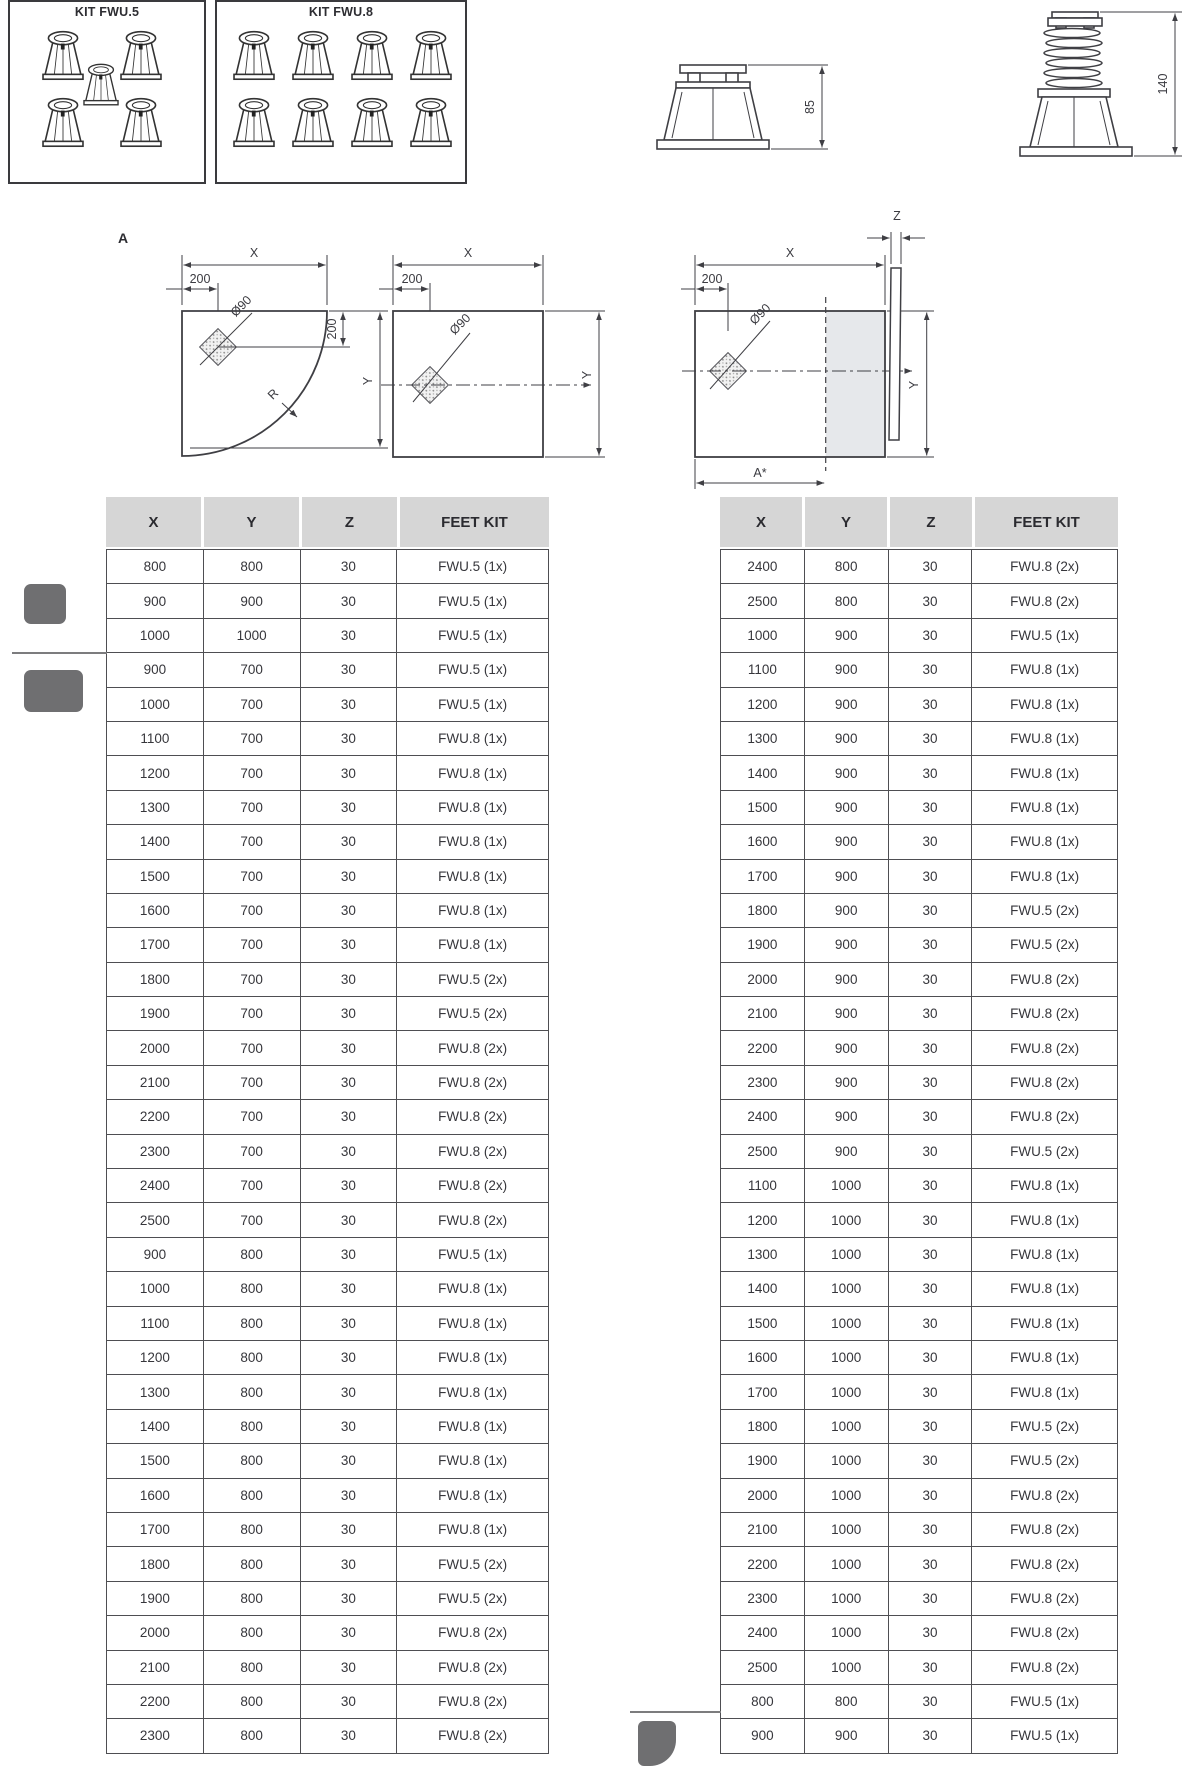 This screenshot has width=1200, height=1792. I want to click on table-row: 1800 1000 30 FWU.5 (2x), so click(919, 1426).